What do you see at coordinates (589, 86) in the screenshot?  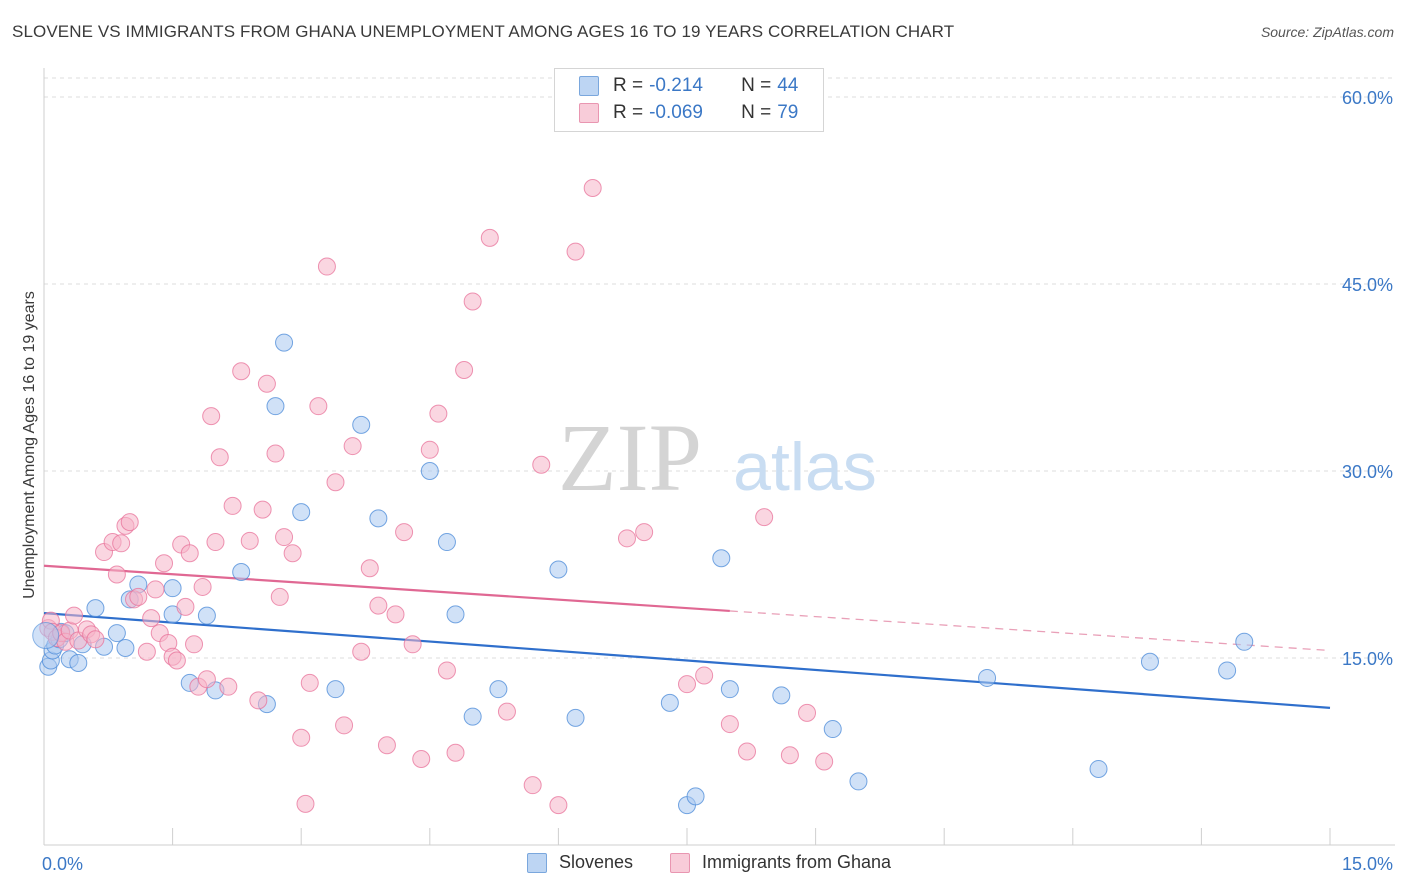 I see `legend-swatch-slovenes` at bounding box center [589, 86].